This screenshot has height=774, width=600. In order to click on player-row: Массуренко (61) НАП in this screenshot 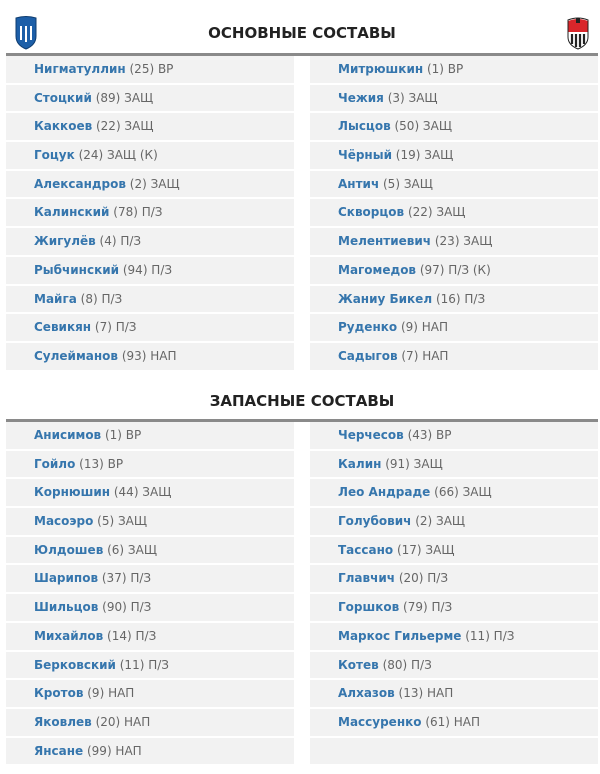, I will do `click(454, 723)`.